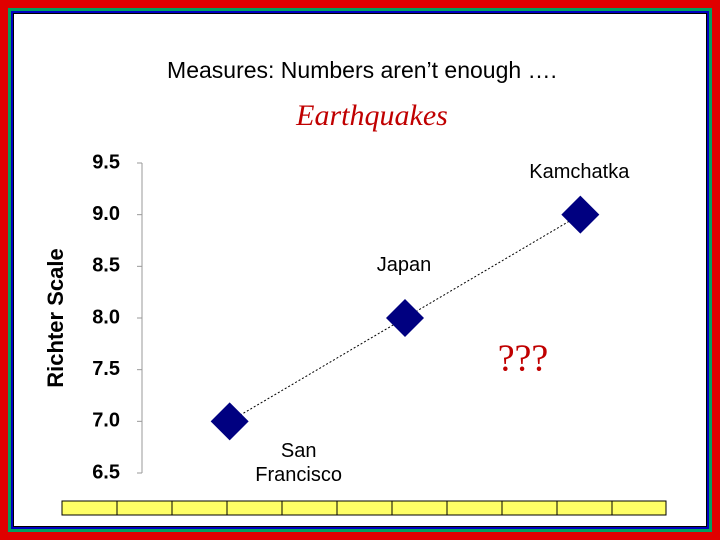 The width and height of the screenshot is (720, 540). I want to click on slide-title: Measures: Numbers aren’t enough …., so click(362, 70).